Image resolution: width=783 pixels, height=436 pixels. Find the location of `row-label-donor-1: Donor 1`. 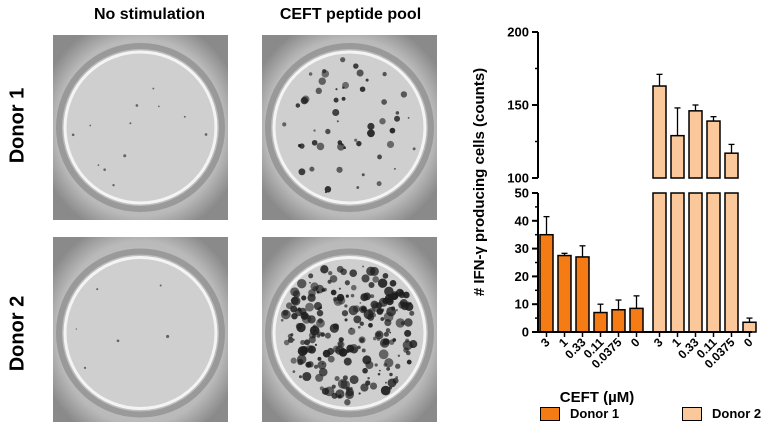

row-label-donor-1: Donor 1 is located at coordinates (17, 125).